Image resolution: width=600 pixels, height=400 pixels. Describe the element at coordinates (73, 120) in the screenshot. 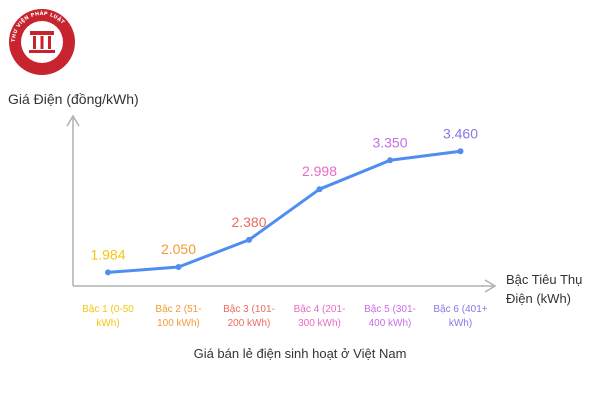

I see `y-axis-arrow-icon` at that location.